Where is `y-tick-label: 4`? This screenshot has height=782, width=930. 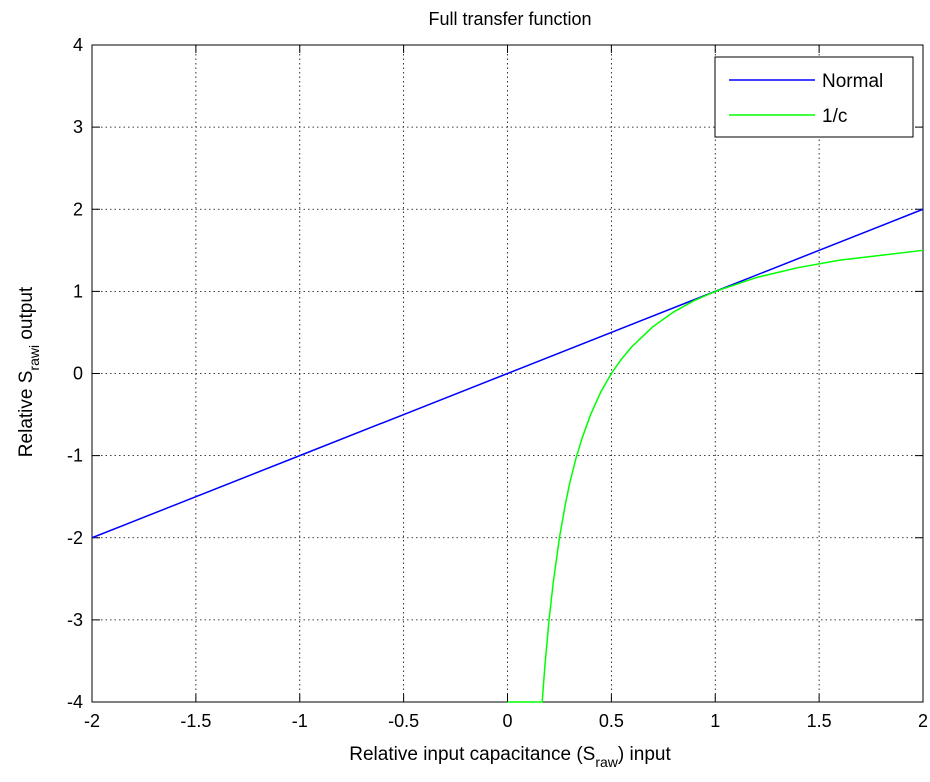
y-tick-label: 4 is located at coordinates (78, 45).